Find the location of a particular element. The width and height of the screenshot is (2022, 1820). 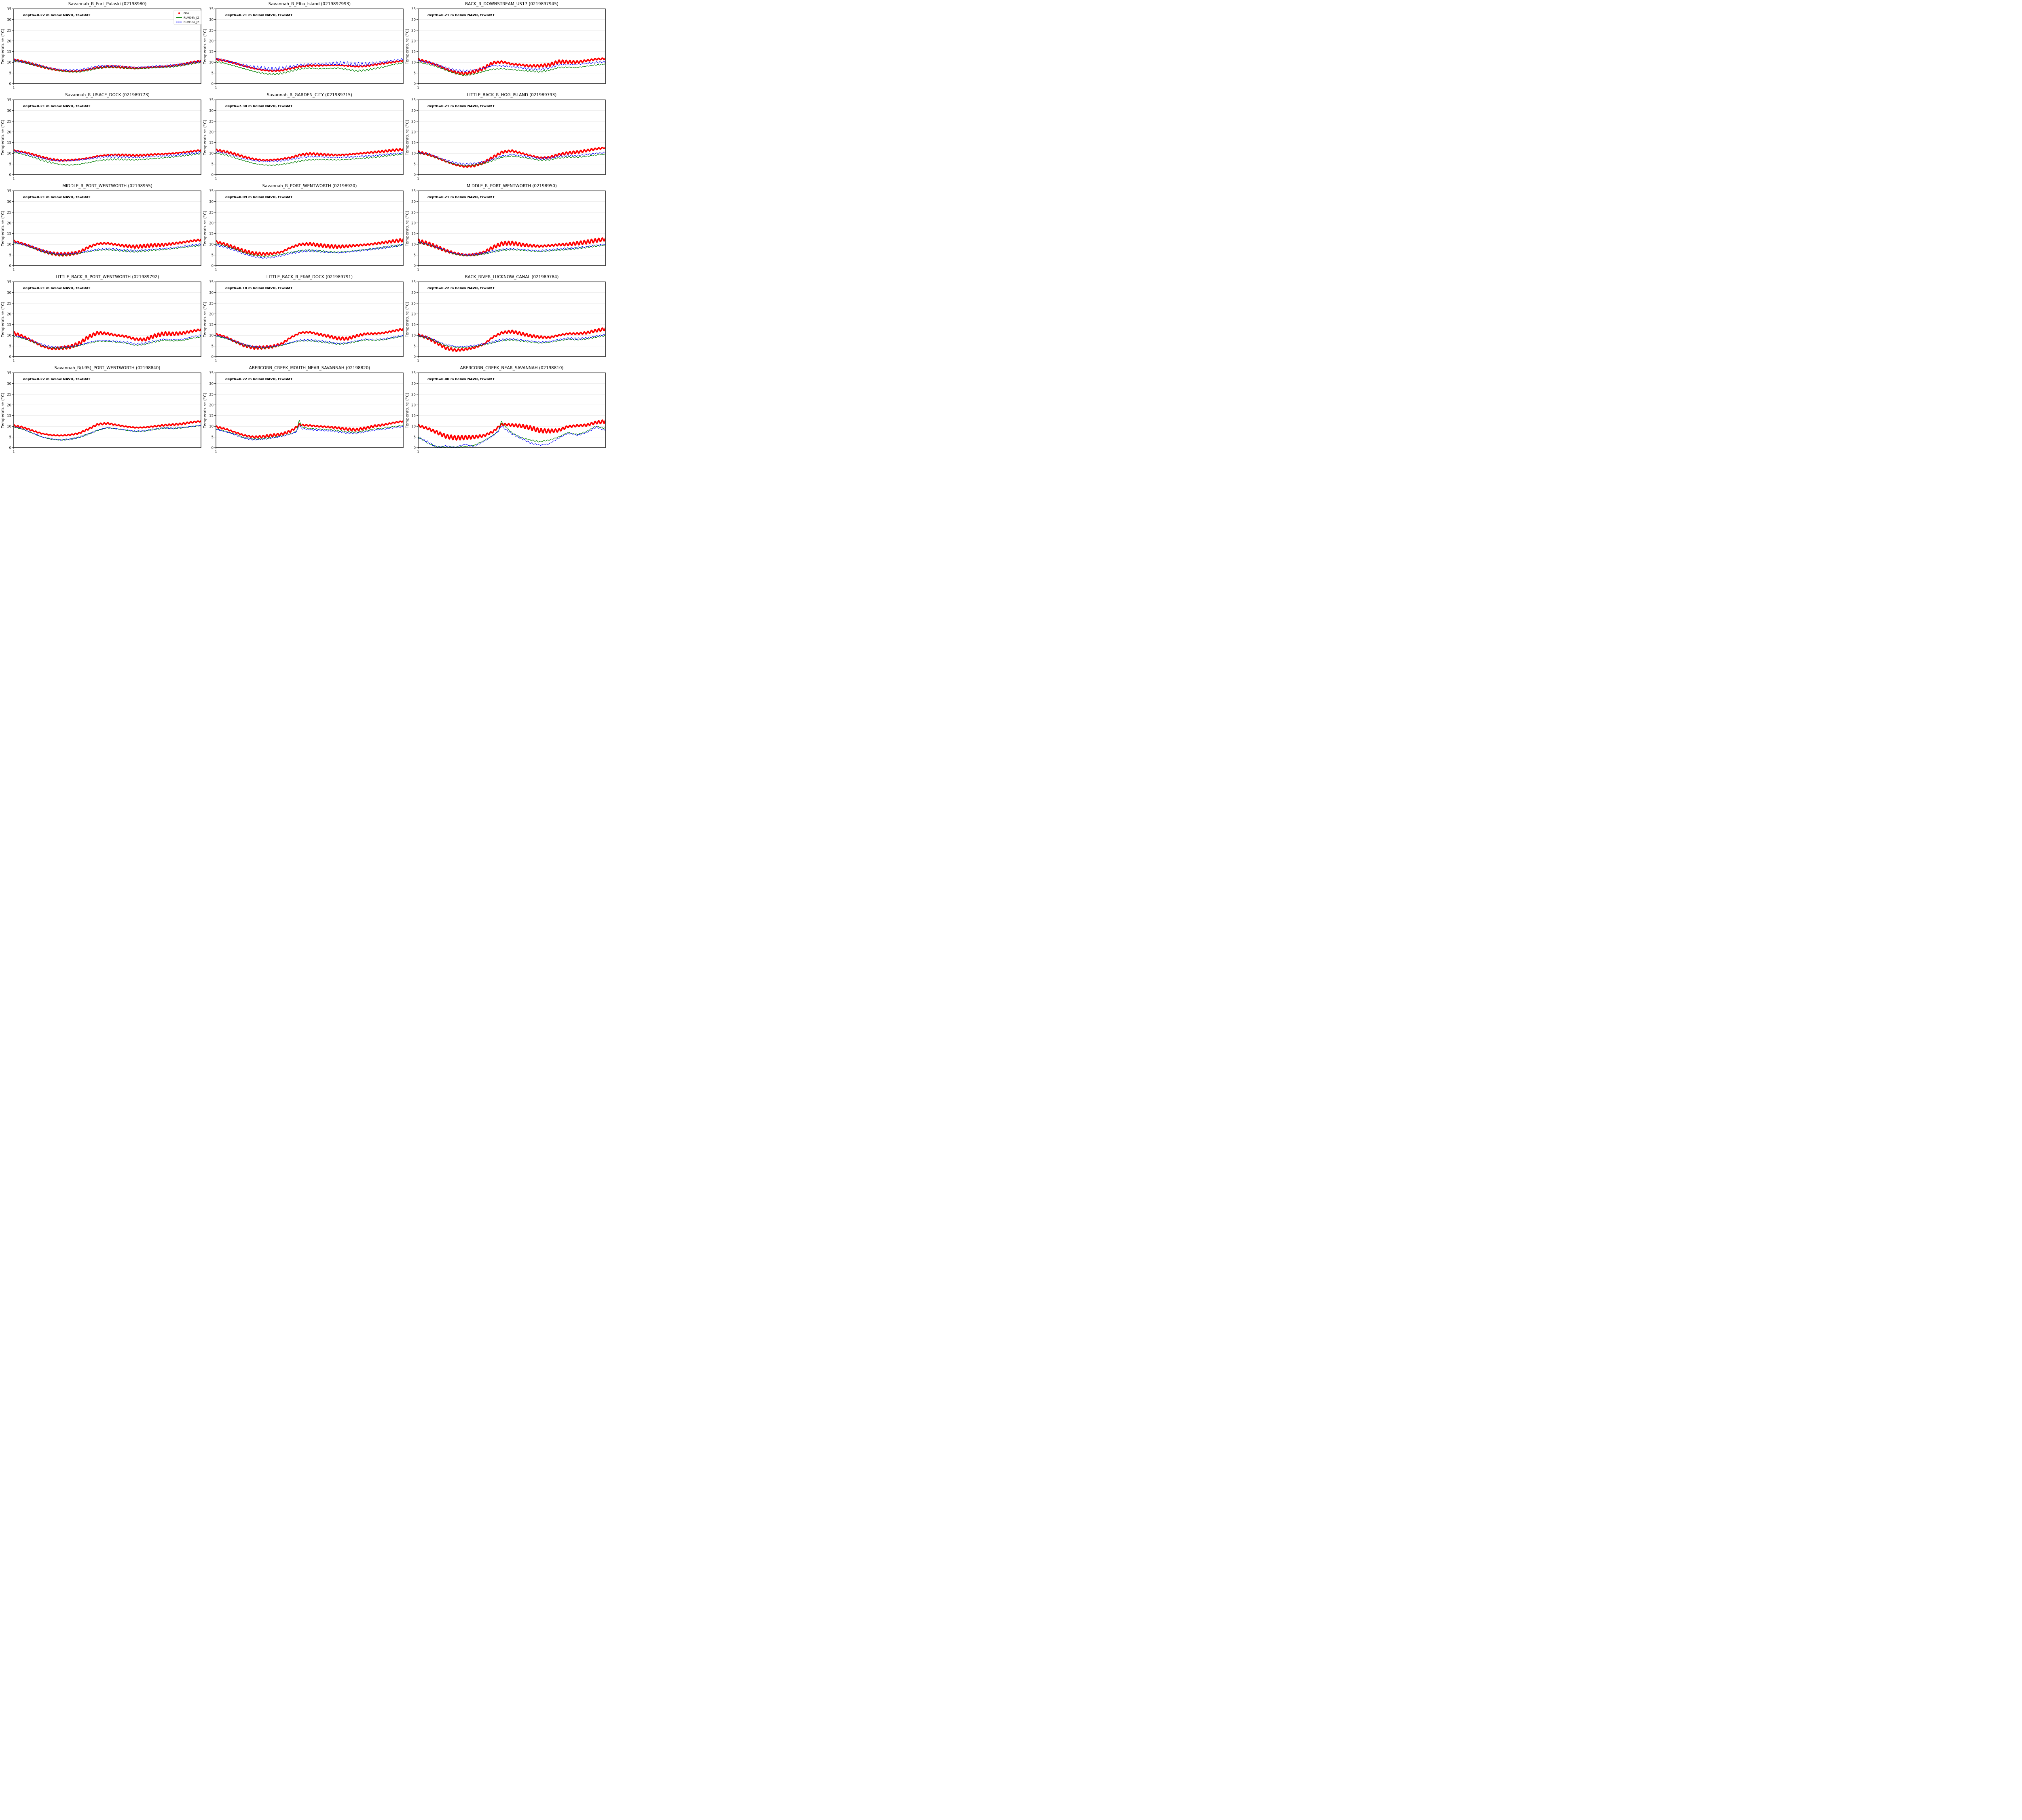

subplot-title: BACK_RIVER_LUCKNOW_CANAL (021989784) is located at coordinates (512, 277).